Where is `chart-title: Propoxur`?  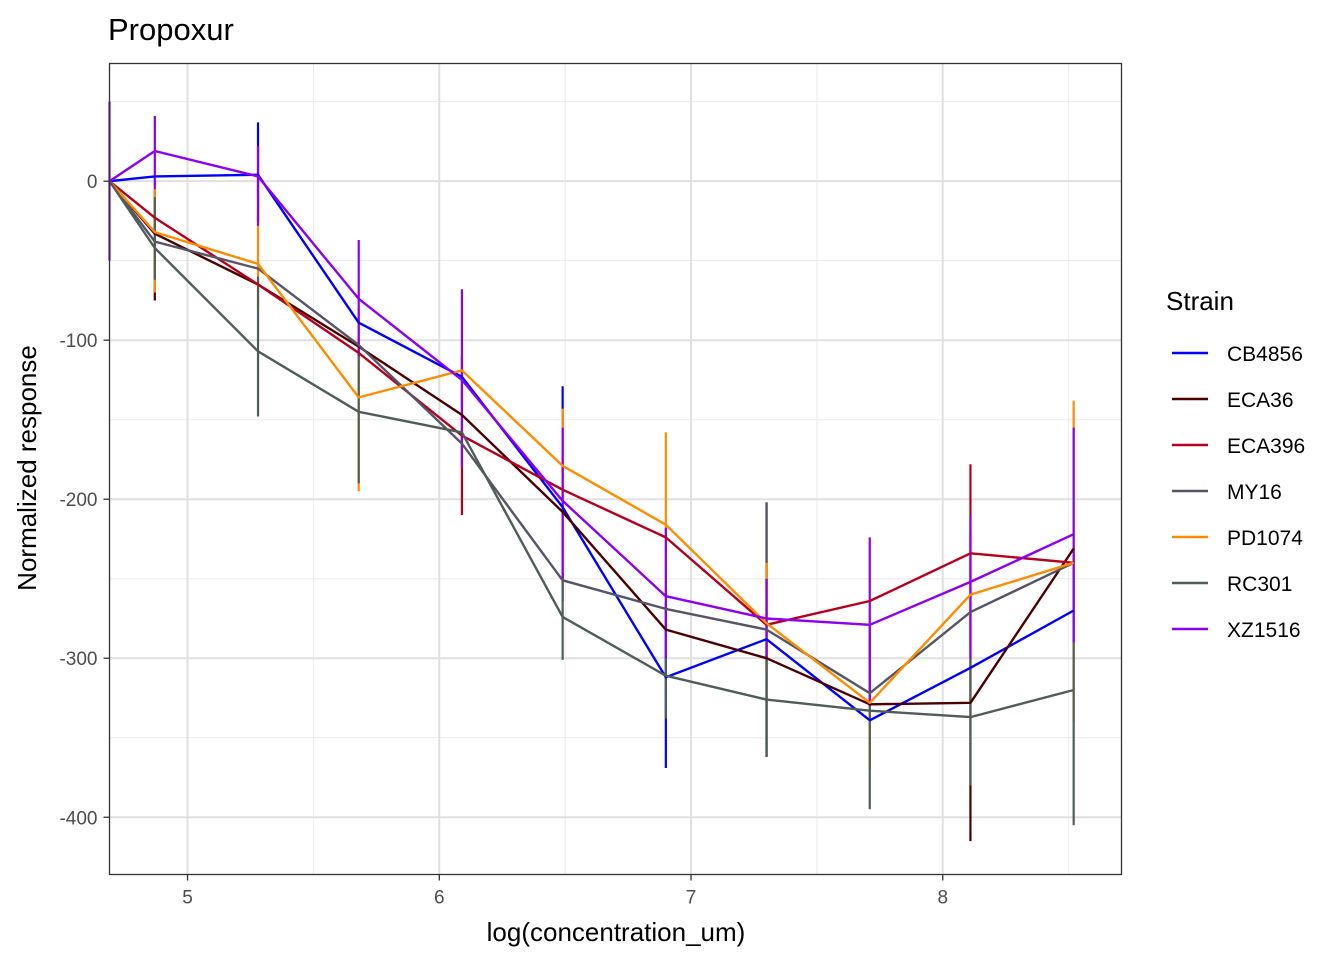 chart-title: Propoxur is located at coordinates (171, 29).